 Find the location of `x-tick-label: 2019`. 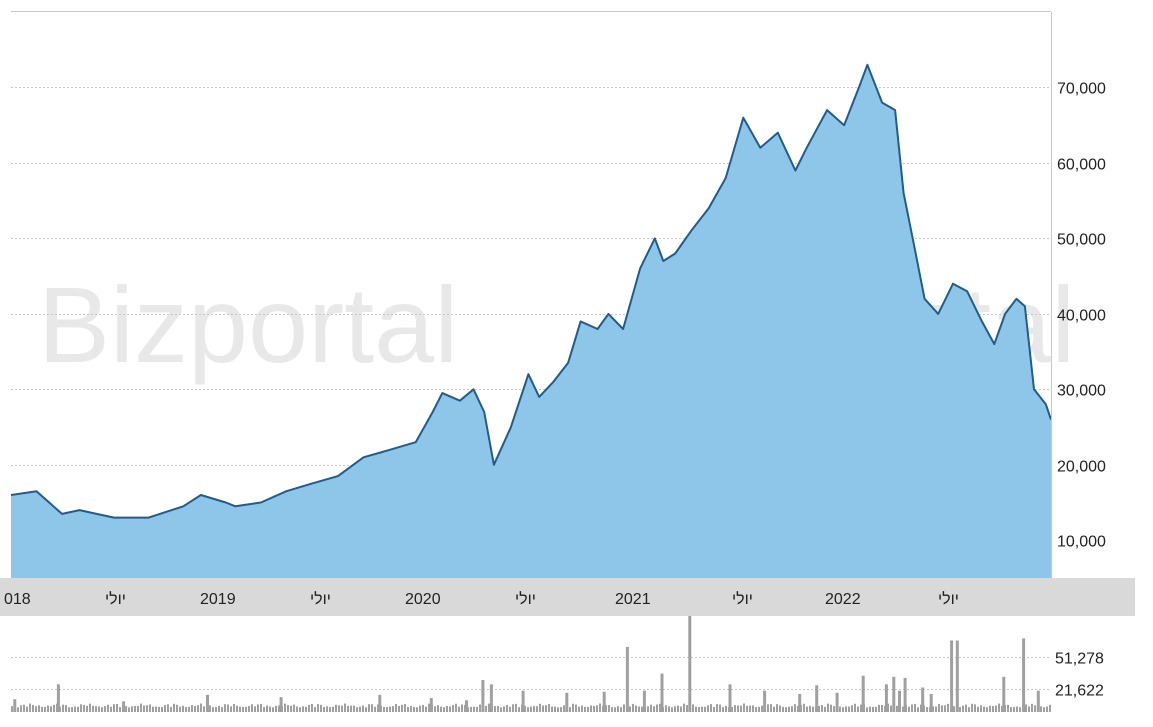

x-tick-label: 2019 is located at coordinates (218, 599).